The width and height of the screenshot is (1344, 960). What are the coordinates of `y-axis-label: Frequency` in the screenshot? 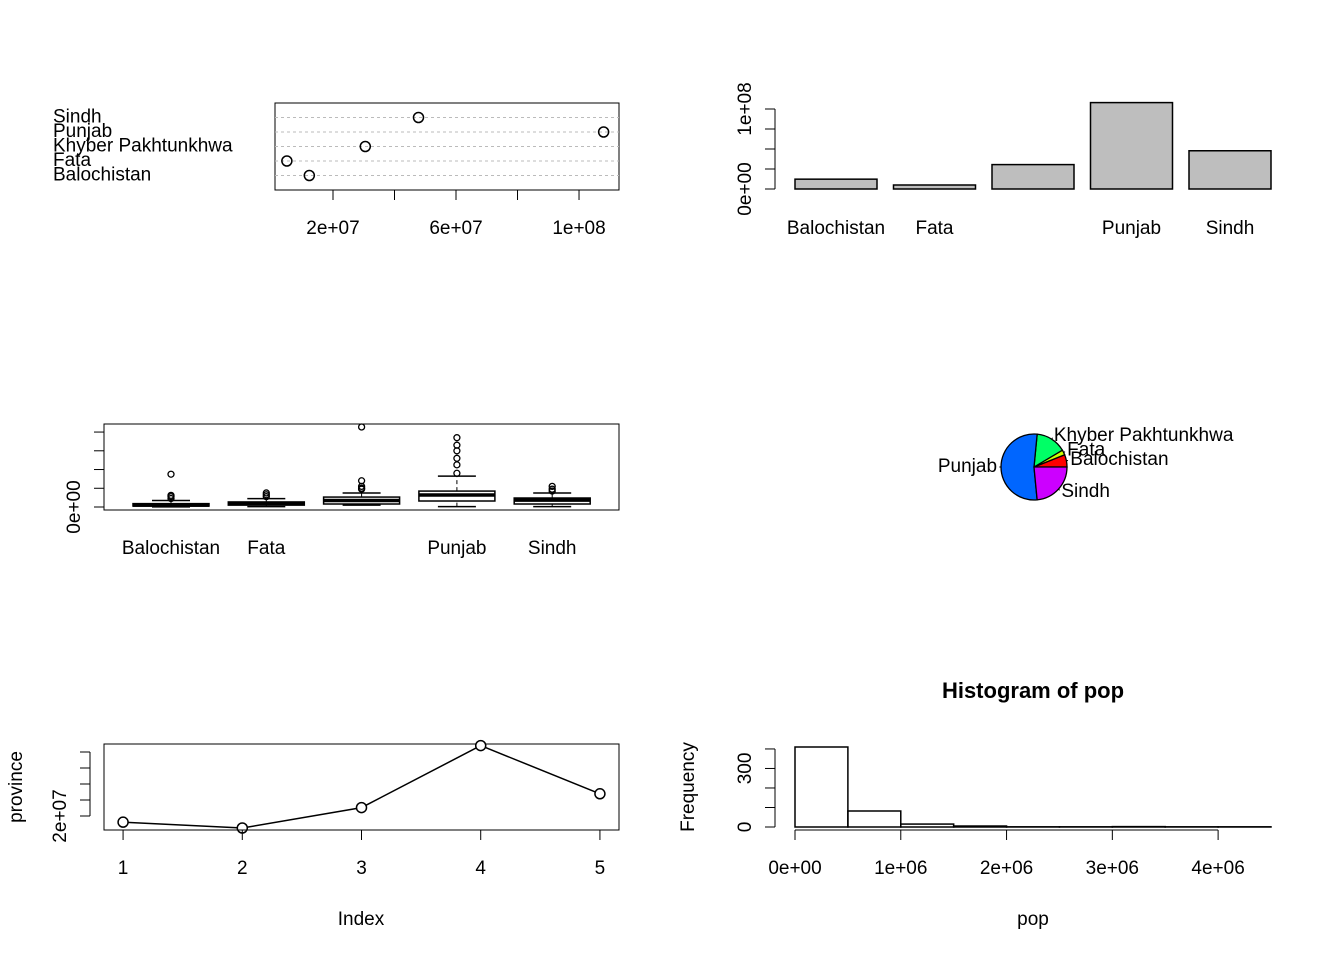 It's located at (688, 787).